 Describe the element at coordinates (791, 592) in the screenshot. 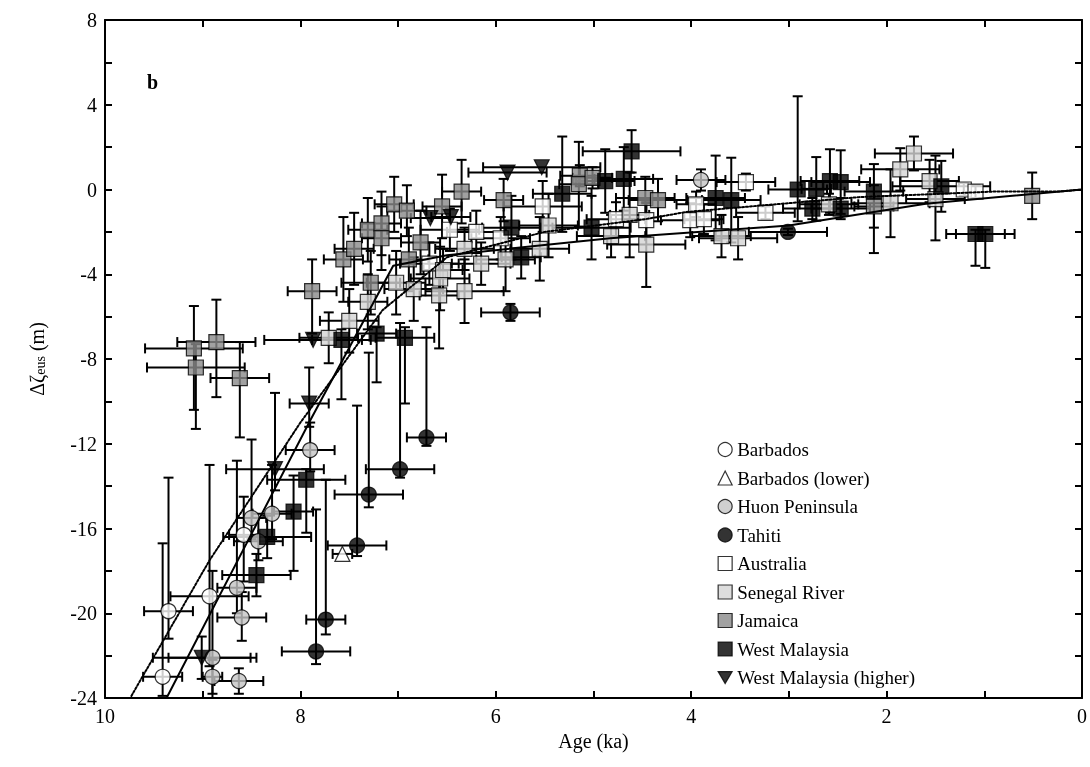

I see `legend-label: Senegal River` at that location.